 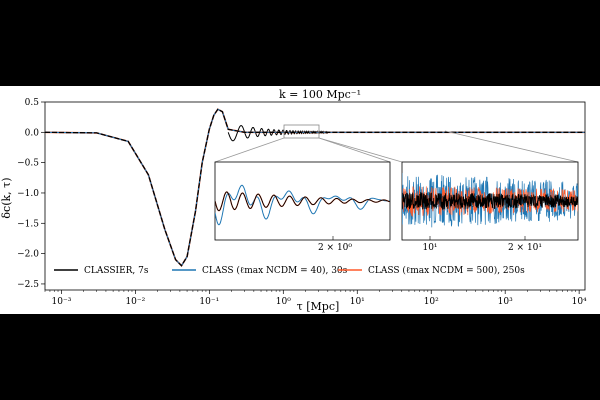 What do you see at coordinates (357, 302) in the screenshot?
I see `x-tick-label: 10¹` at bounding box center [357, 302].